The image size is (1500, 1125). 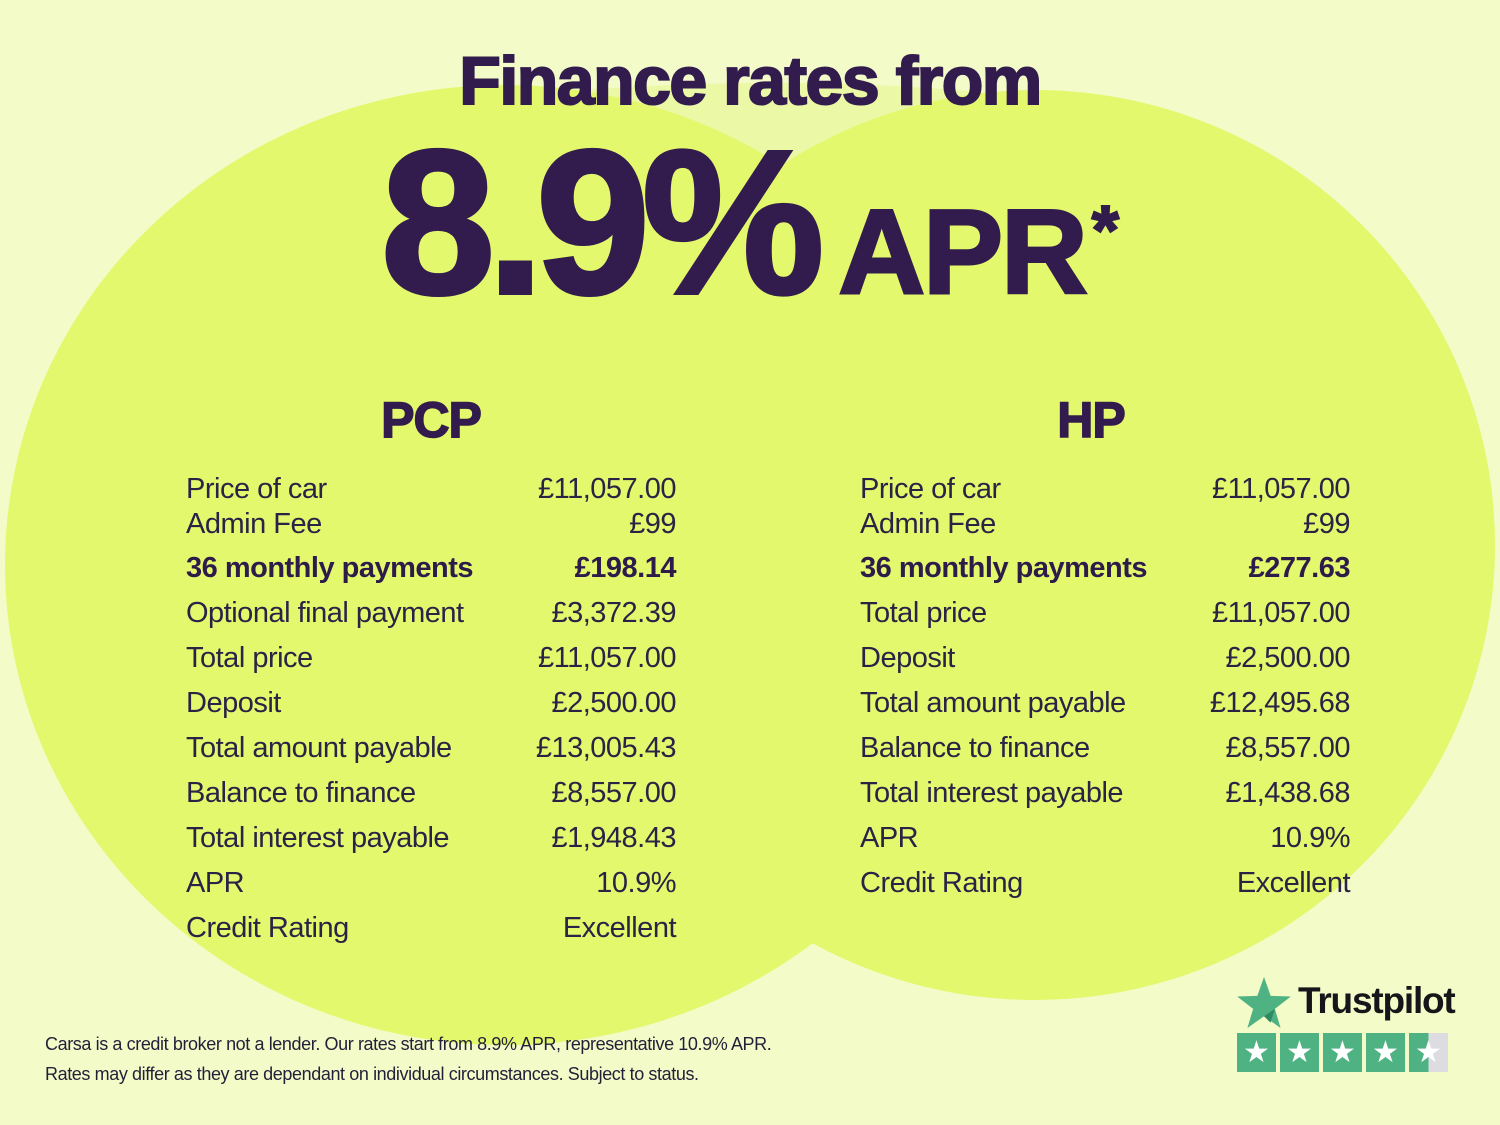 I want to click on row-value: £1,948.43, so click(x=613, y=838).